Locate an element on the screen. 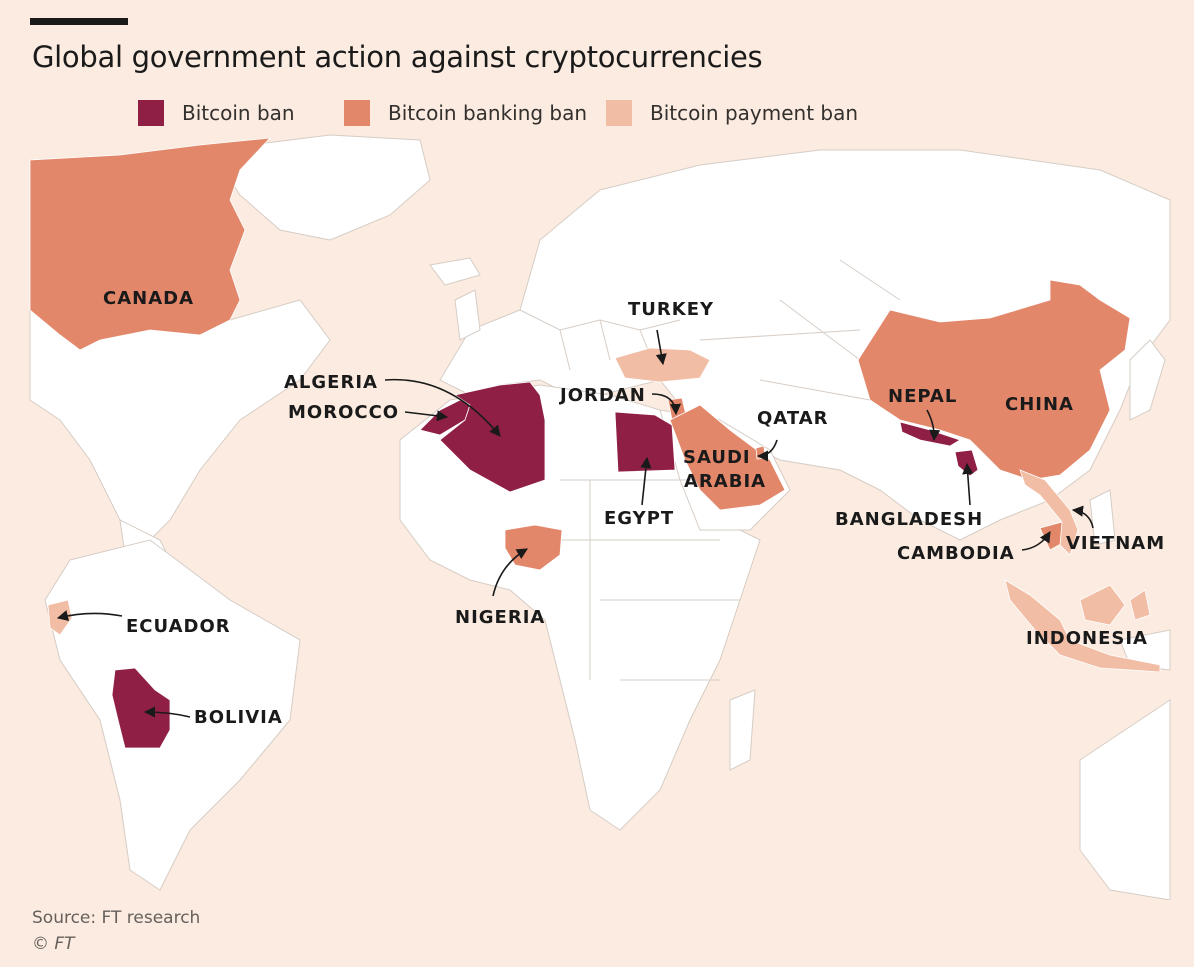 The image size is (1194, 967). greenland is located at coordinates (320, 187).